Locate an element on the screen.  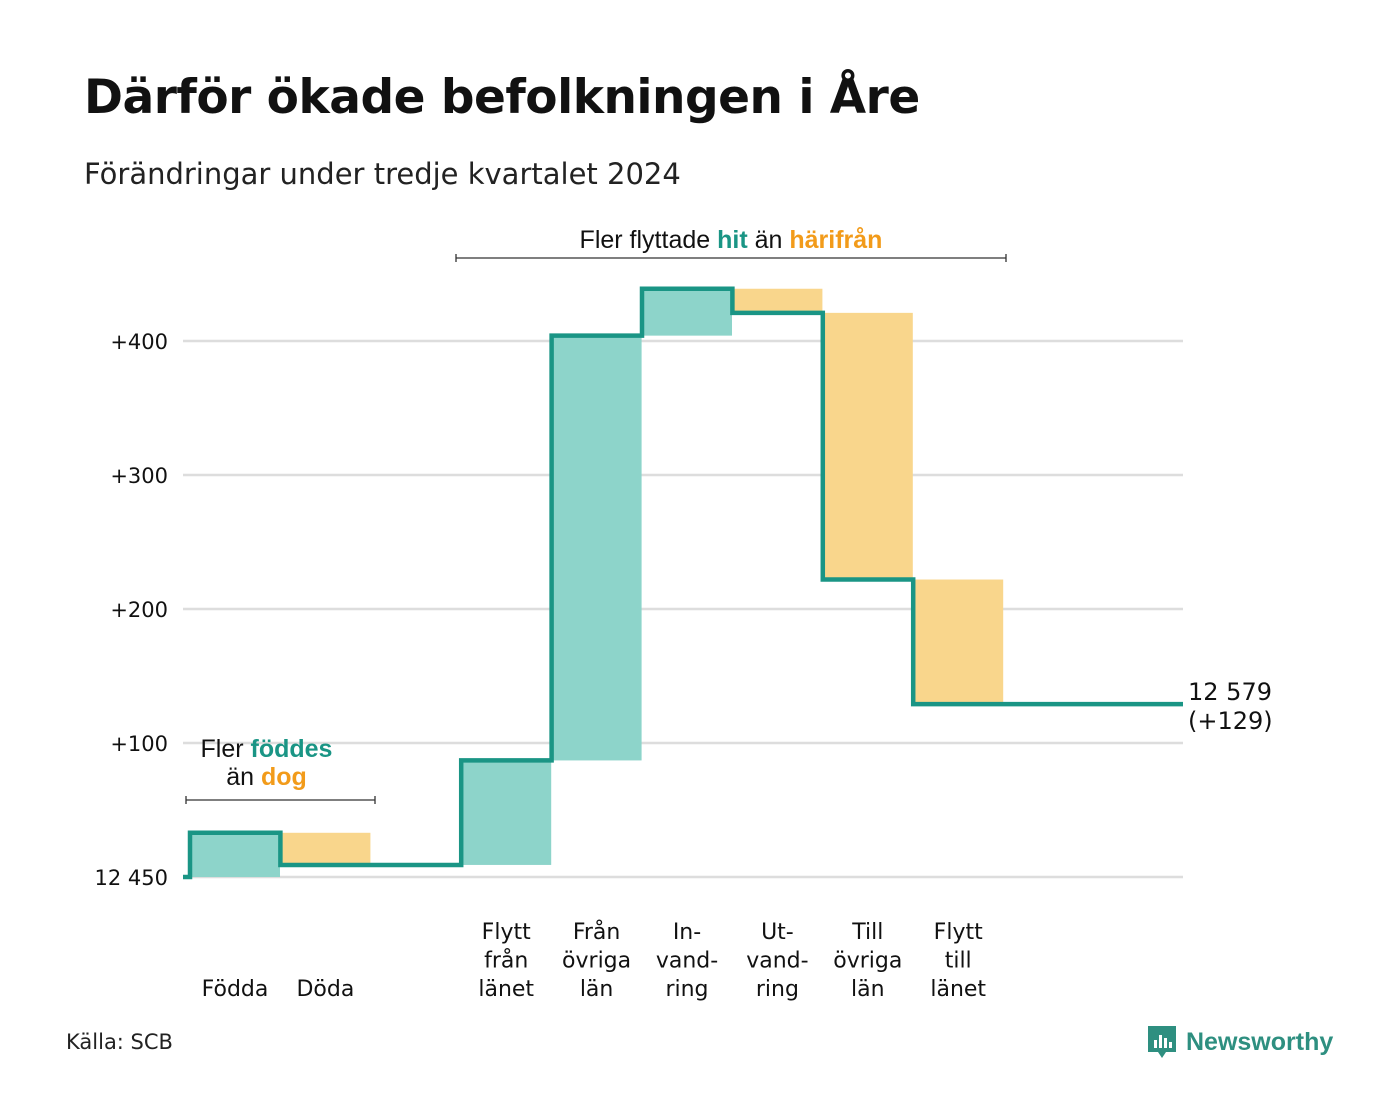
category-label: Ut- is located at coordinates (777, 932).